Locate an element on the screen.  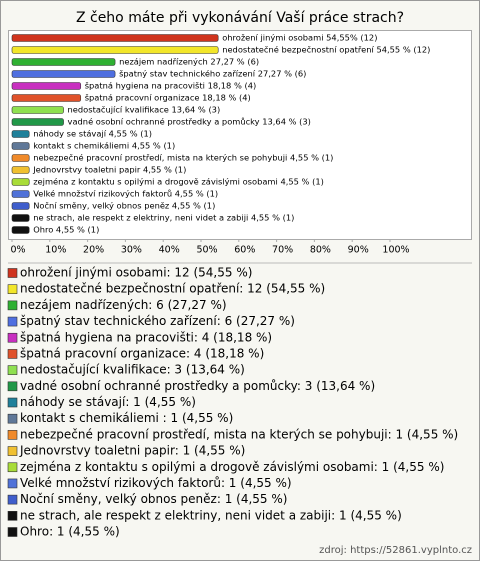
bar-label: náhody se stávají 4,55 % (1) is located at coordinates (92, 134).